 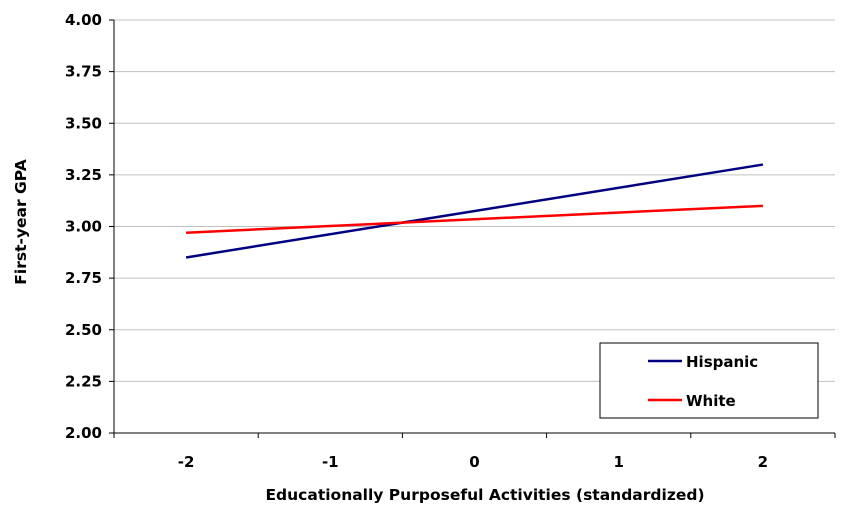 What do you see at coordinates (83, 72) in the screenshot?
I see `y-tick-label: 3.75` at bounding box center [83, 72].